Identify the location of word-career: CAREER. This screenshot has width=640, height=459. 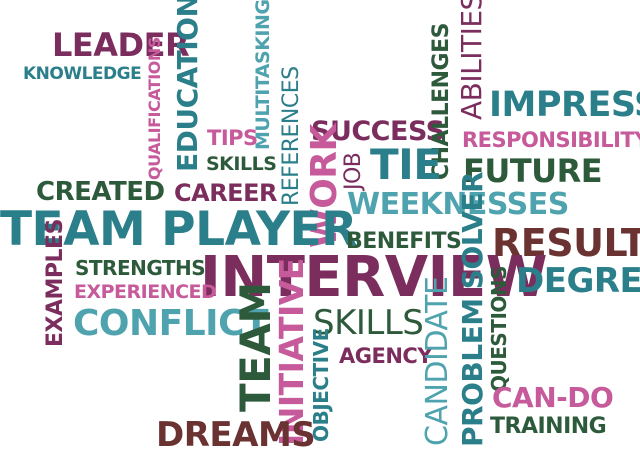
(225, 193).